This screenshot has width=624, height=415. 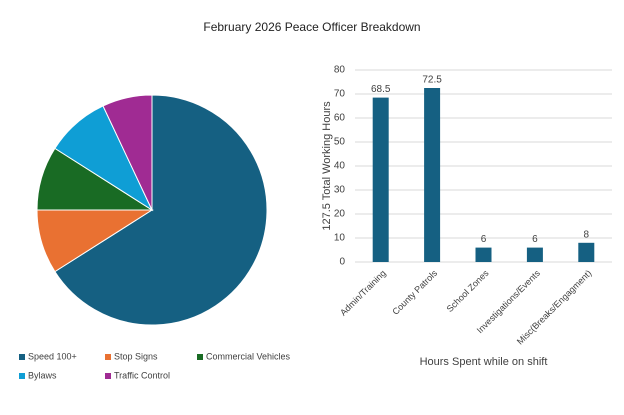 What do you see at coordinates (142, 375) in the screenshot?
I see `legend-label: Traffic Control` at bounding box center [142, 375].